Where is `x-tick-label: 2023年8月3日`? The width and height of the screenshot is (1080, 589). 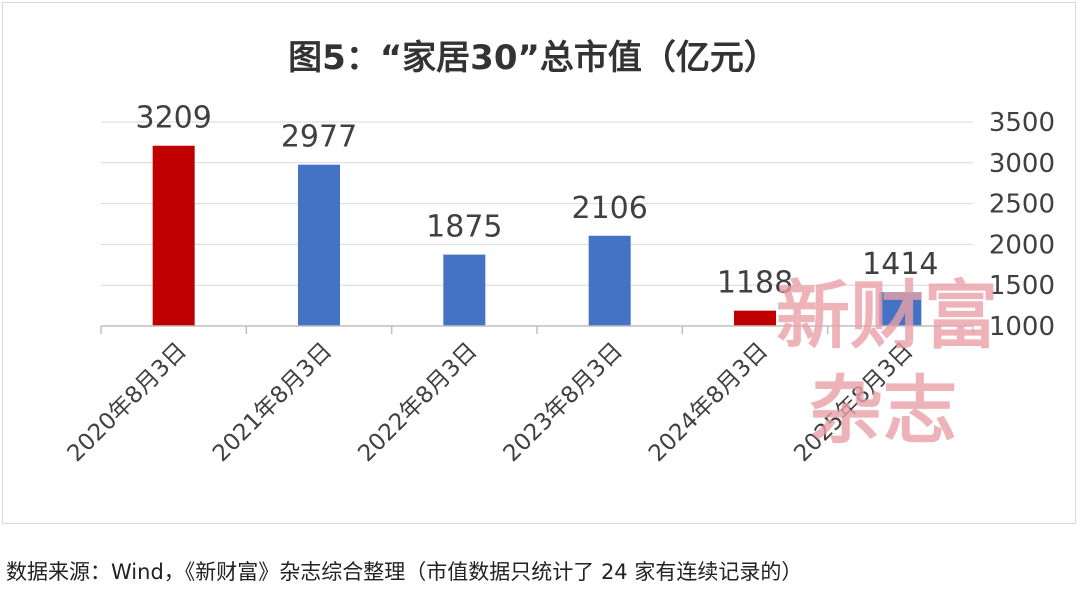 x-tick-label: 2023年8月3日 is located at coordinates (563, 402).